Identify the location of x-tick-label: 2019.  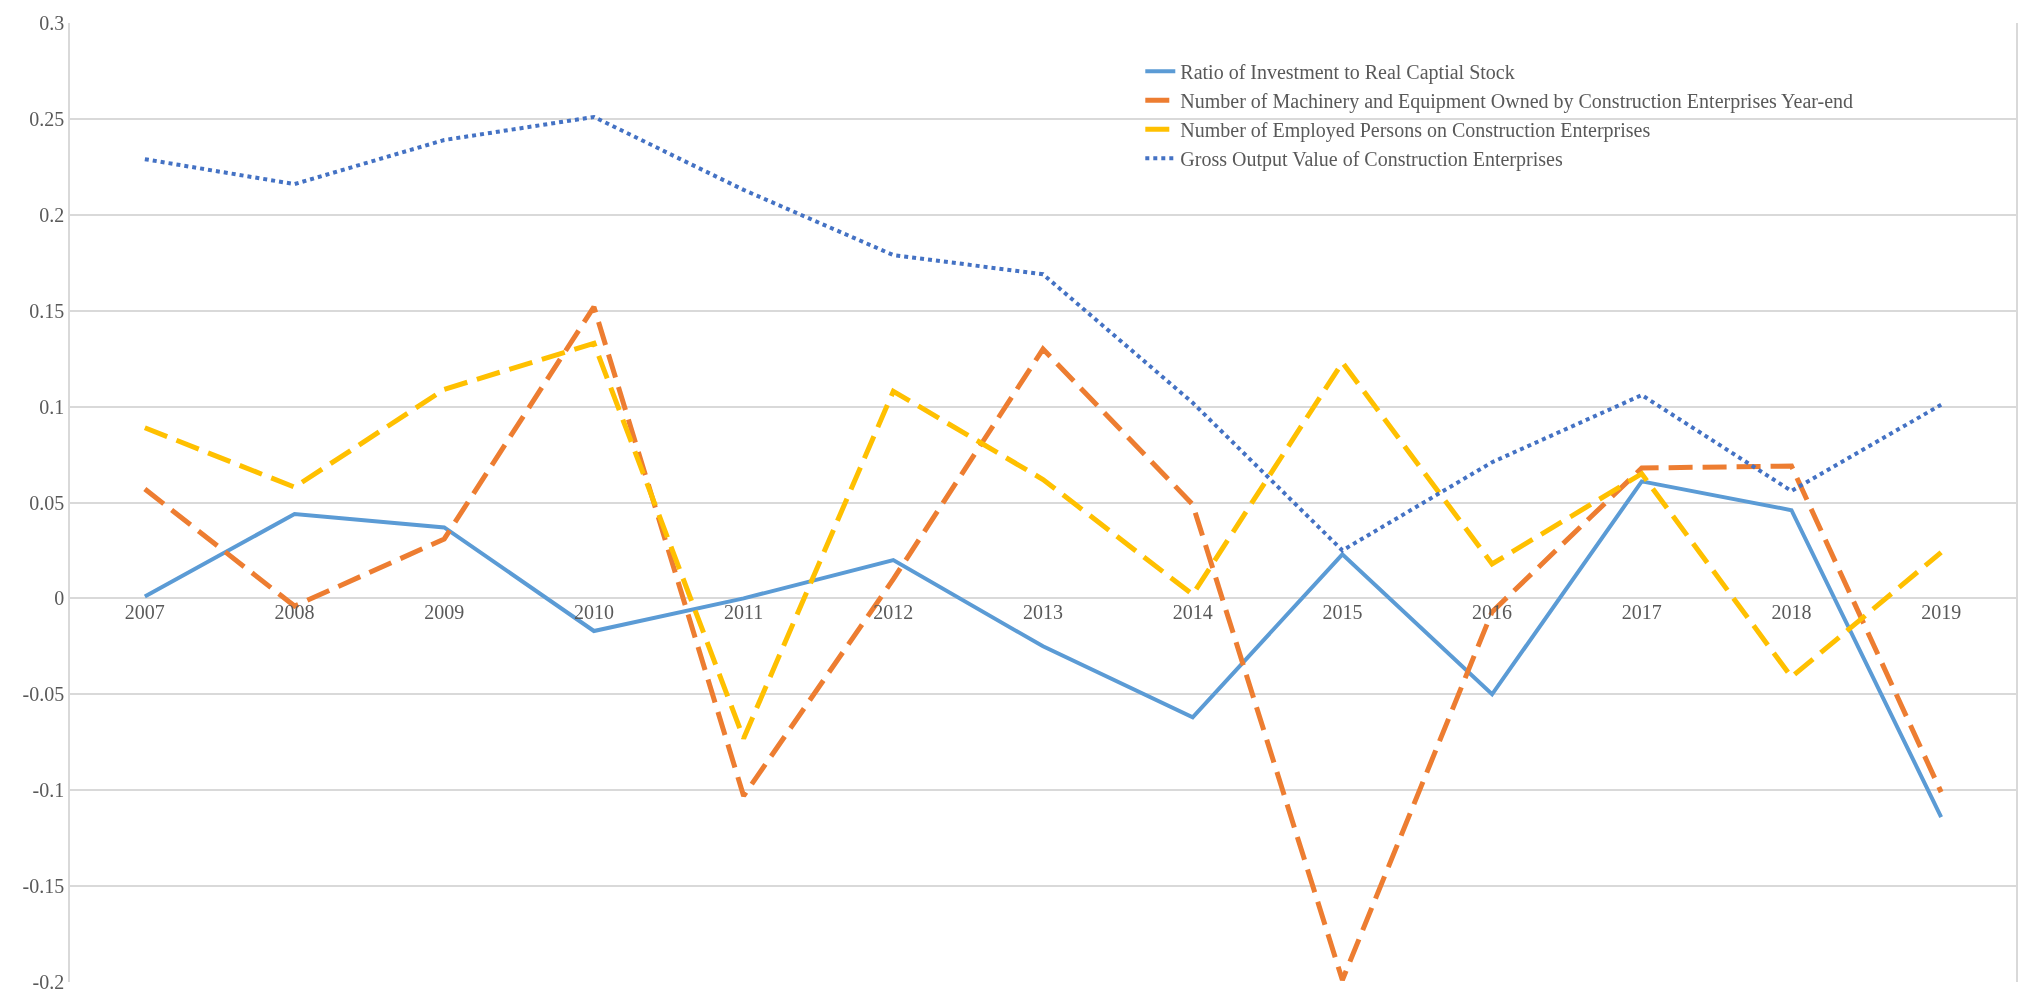
(1941, 612).